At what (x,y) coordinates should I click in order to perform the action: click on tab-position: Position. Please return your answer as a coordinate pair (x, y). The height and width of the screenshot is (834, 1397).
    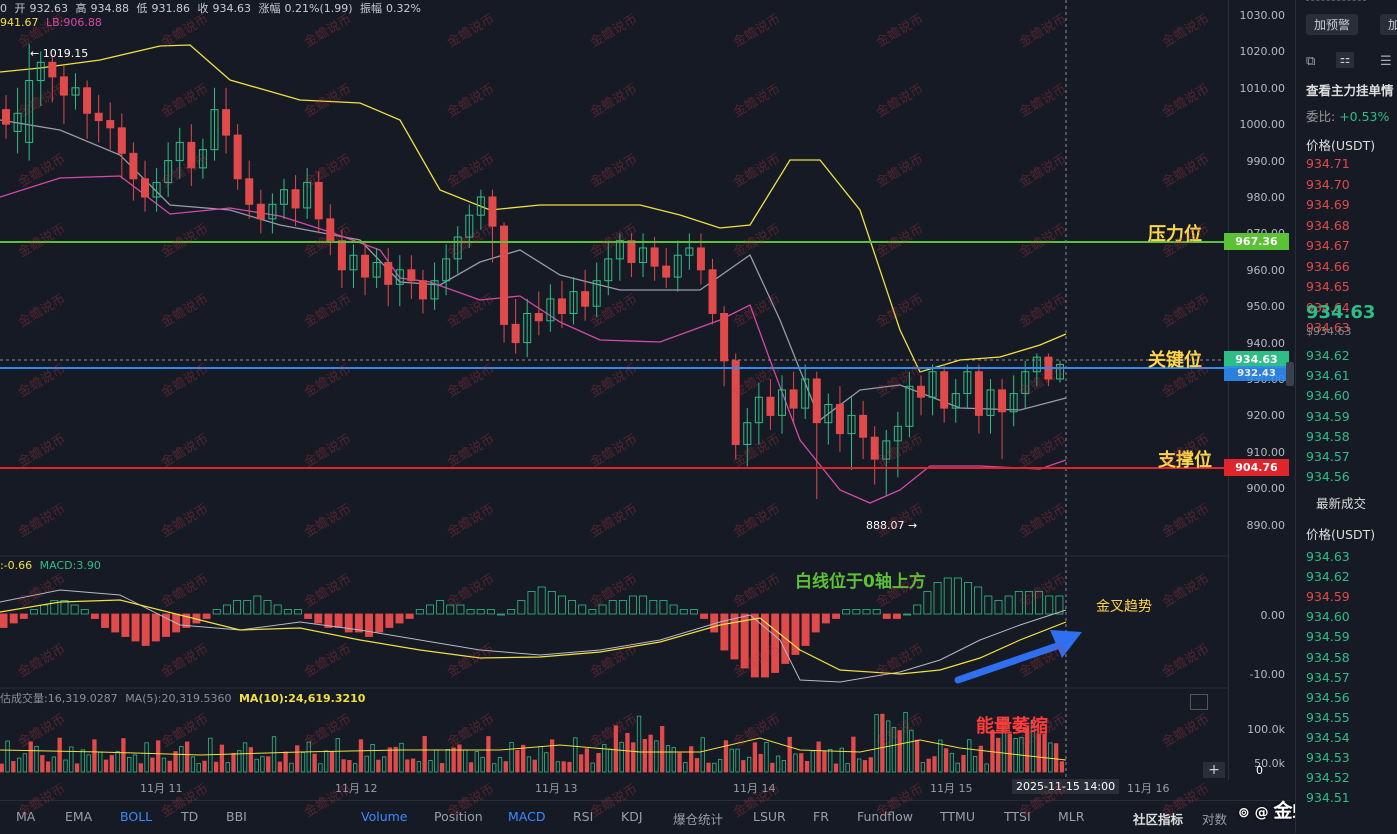
    Looking at the image, I should click on (458, 816).